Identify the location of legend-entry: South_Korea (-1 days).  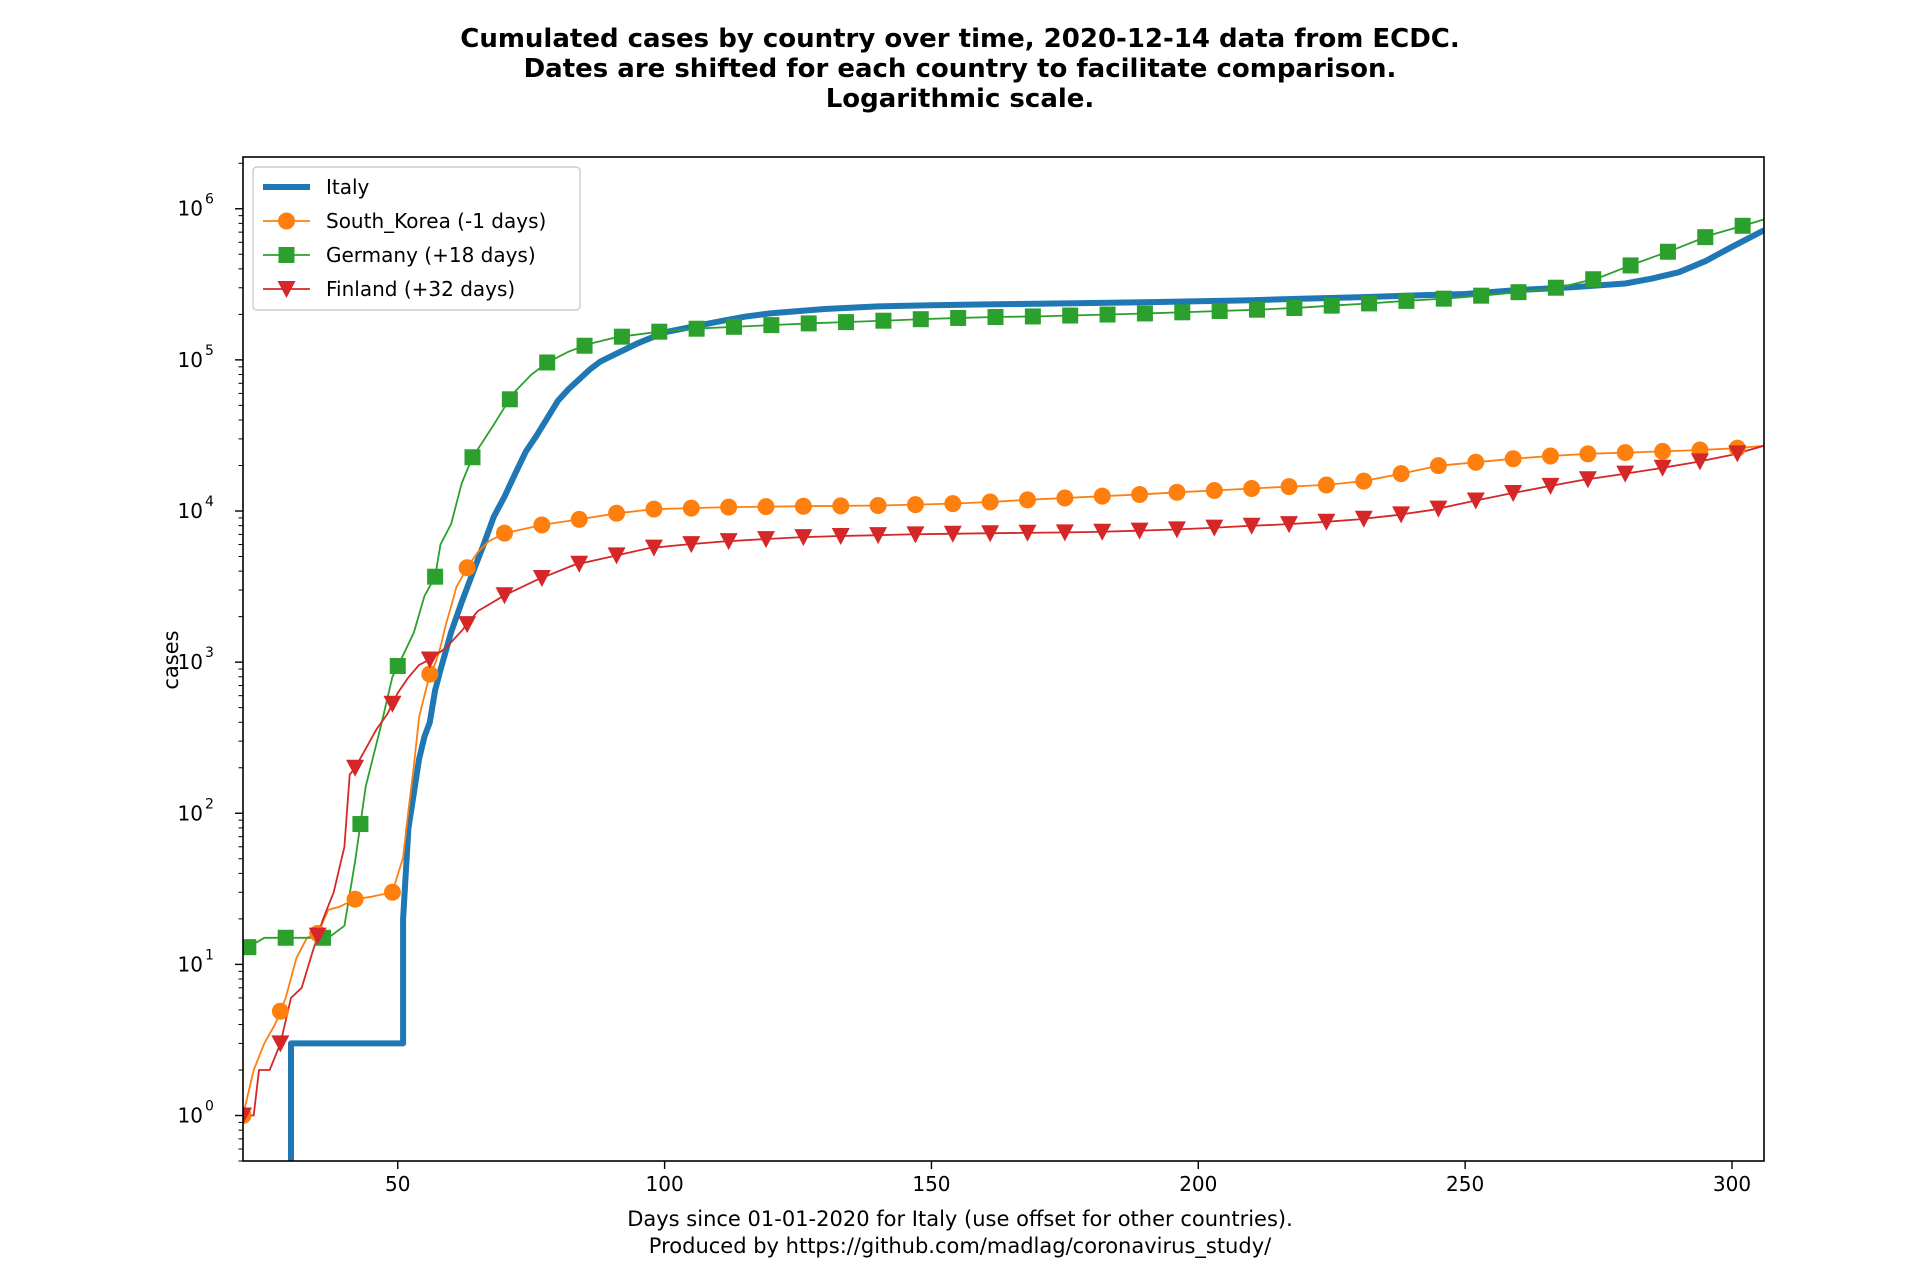
(436, 221).